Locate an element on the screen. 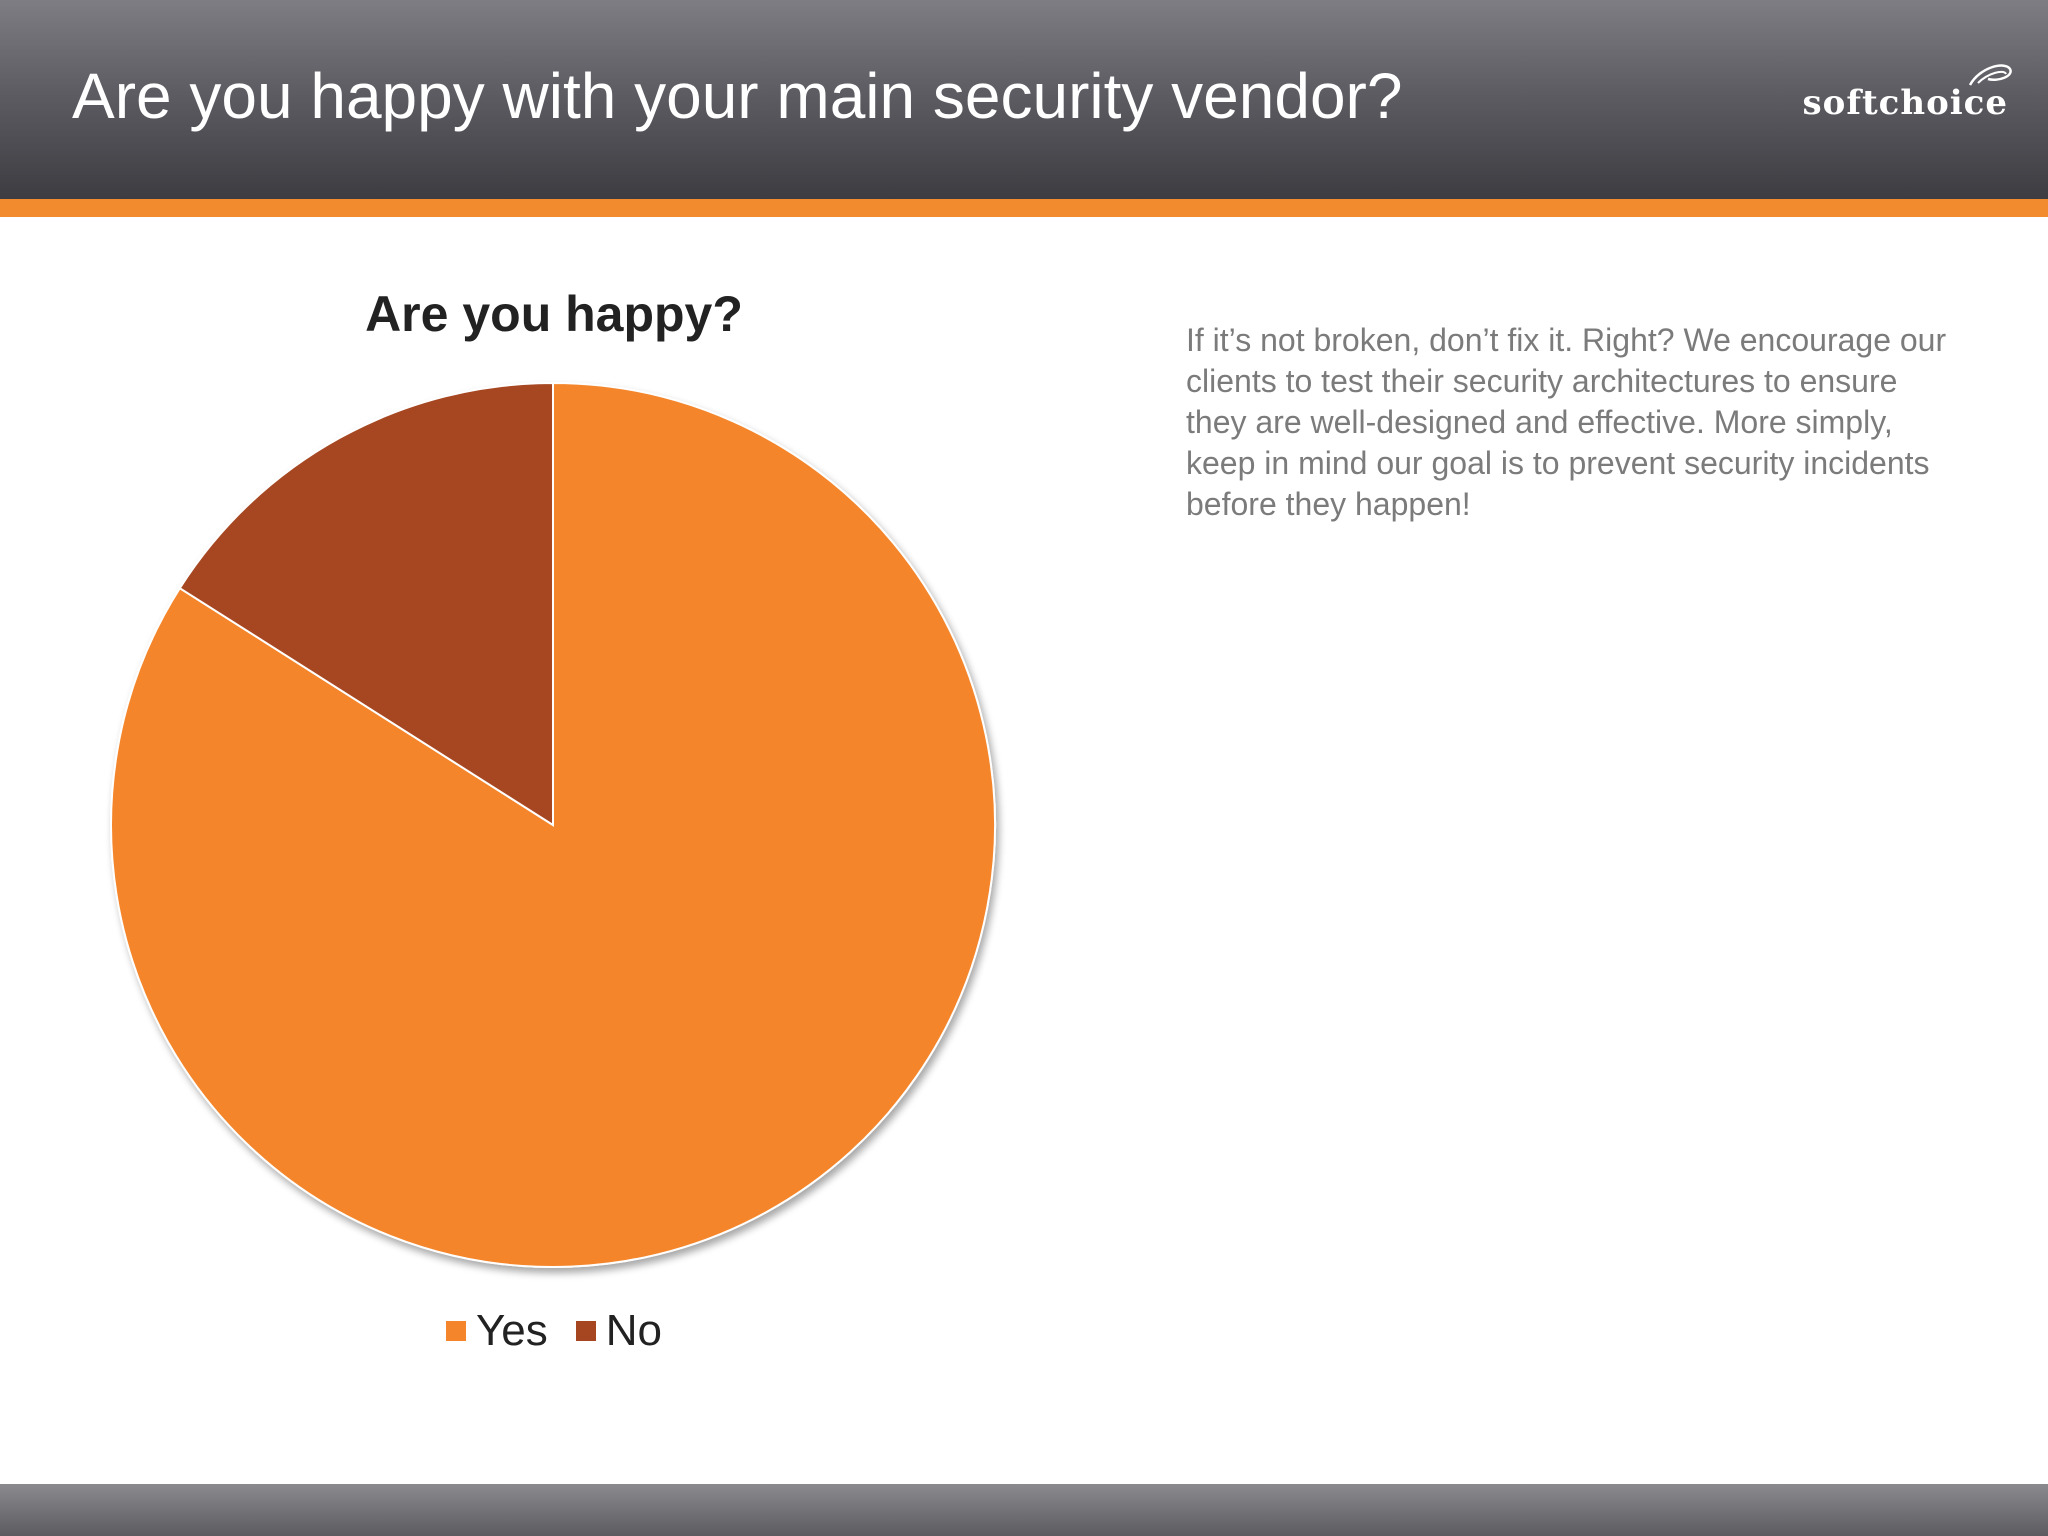 The image size is (2048, 1536). legend-item-yes: Yes is located at coordinates (496, 1331).